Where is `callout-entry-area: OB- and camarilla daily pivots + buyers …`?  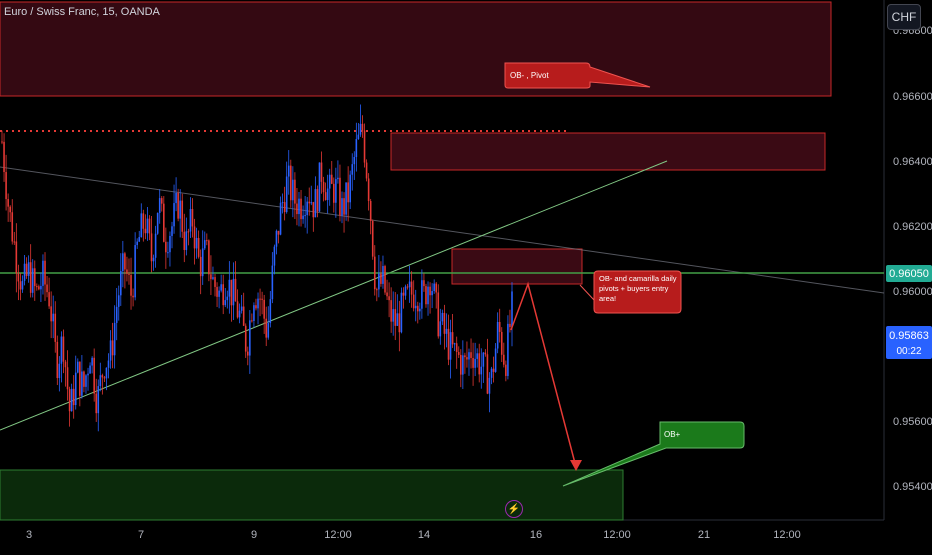 callout-entry-area: OB- and camarilla daily pivots + buyers … is located at coordinates (630, 292).